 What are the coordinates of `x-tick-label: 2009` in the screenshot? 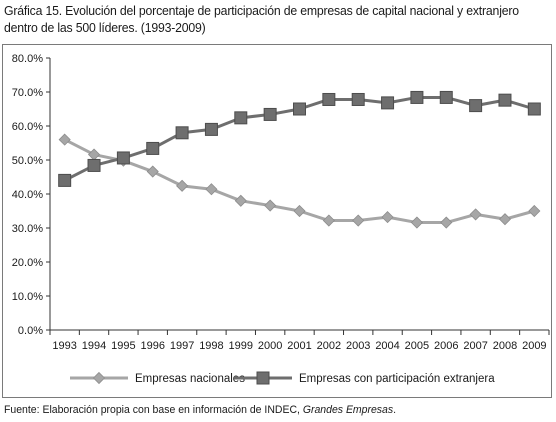 It's located at (534, 346).